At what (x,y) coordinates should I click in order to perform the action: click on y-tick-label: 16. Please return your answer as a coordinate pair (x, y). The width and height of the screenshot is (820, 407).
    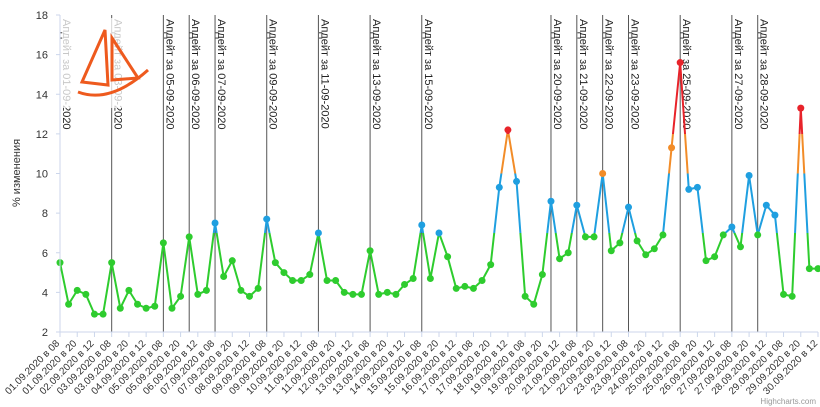
    Looking at the image, I should click on (42, 56).